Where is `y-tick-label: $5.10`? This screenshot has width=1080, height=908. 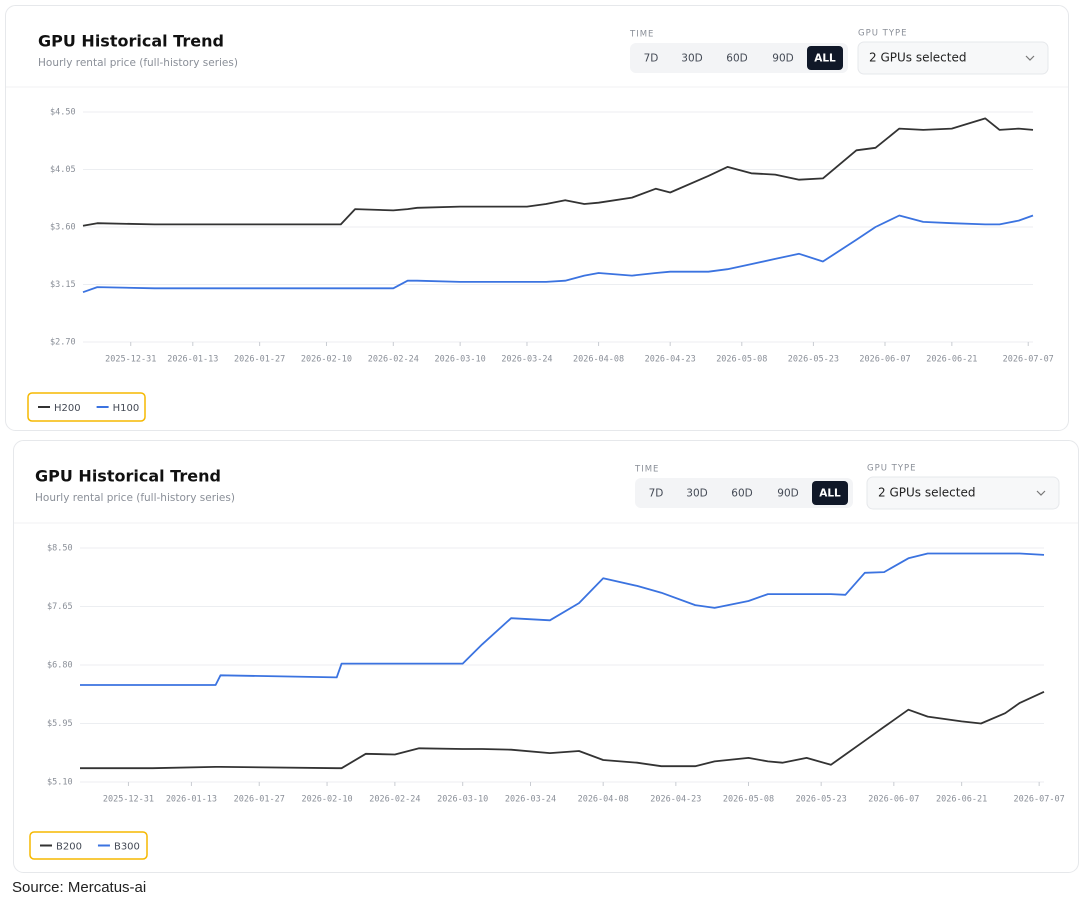
y-tick-label: $5.10 is located at coordinates (60, 783).